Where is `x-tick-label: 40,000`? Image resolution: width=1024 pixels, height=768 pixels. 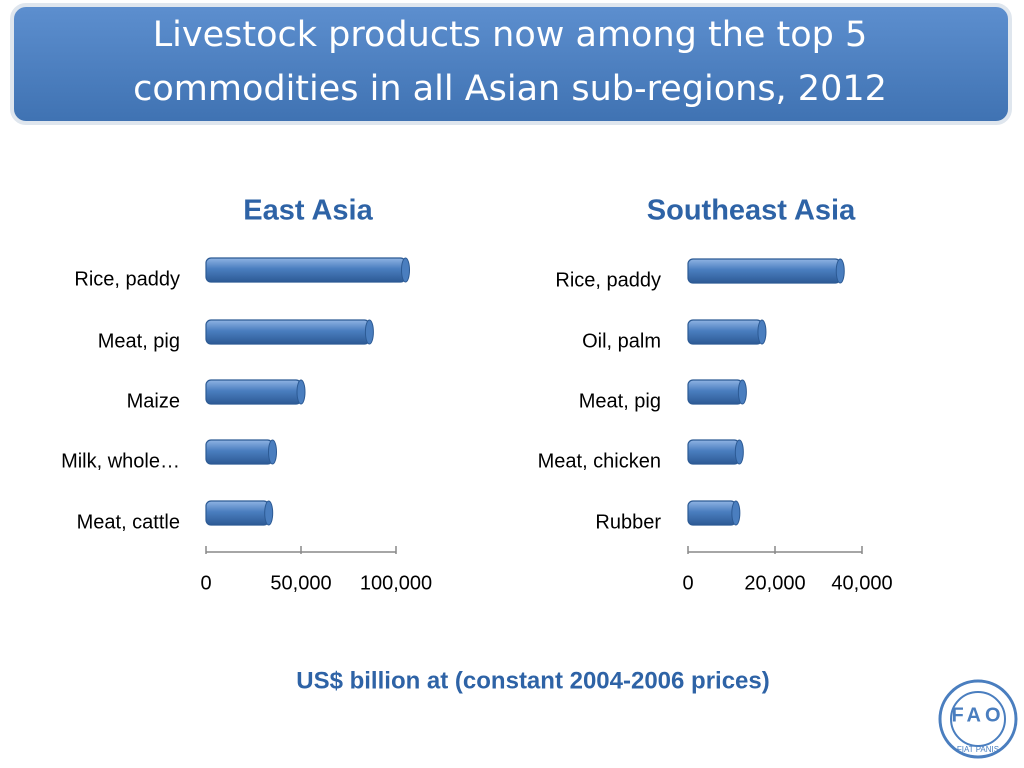
x-tick-label: 40,000 is located at coordinates (861, 583).